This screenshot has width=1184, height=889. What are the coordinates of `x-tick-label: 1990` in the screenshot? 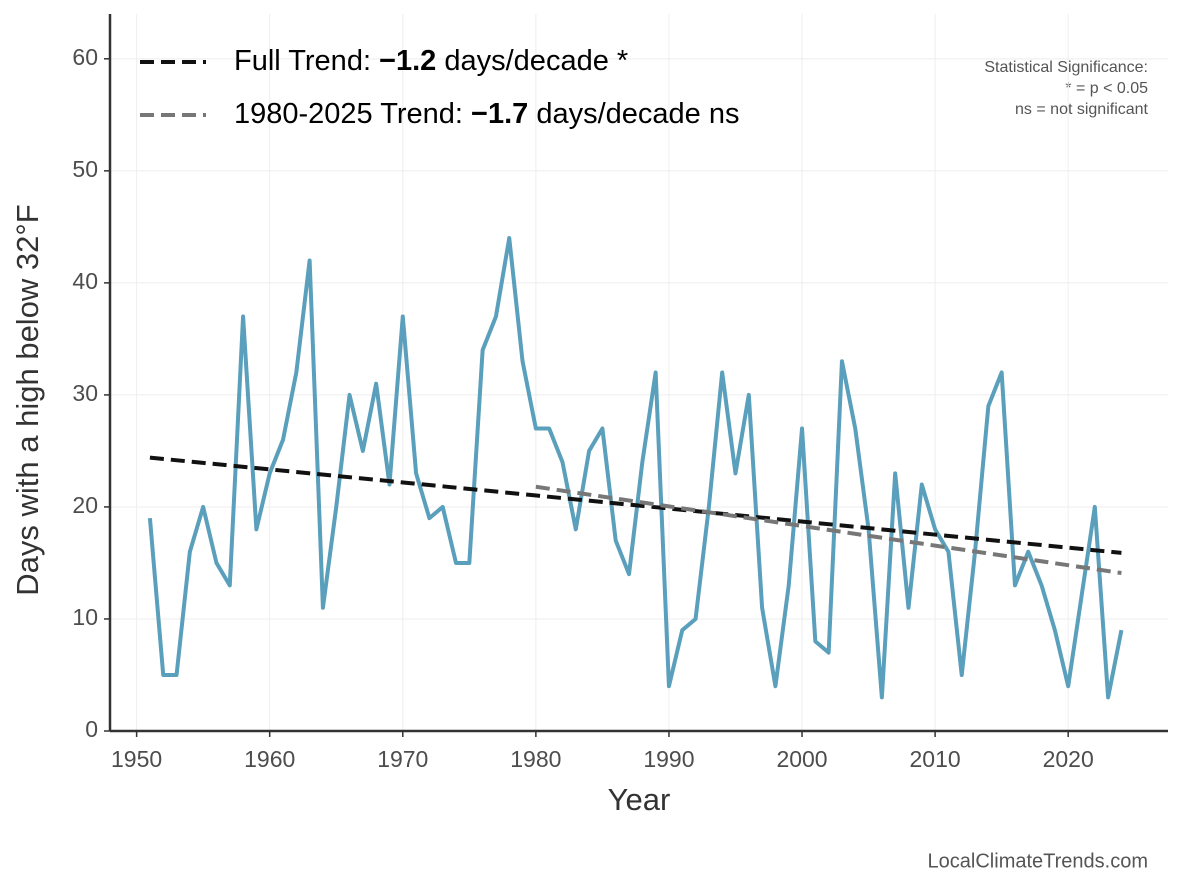 It's located at (668, 759).